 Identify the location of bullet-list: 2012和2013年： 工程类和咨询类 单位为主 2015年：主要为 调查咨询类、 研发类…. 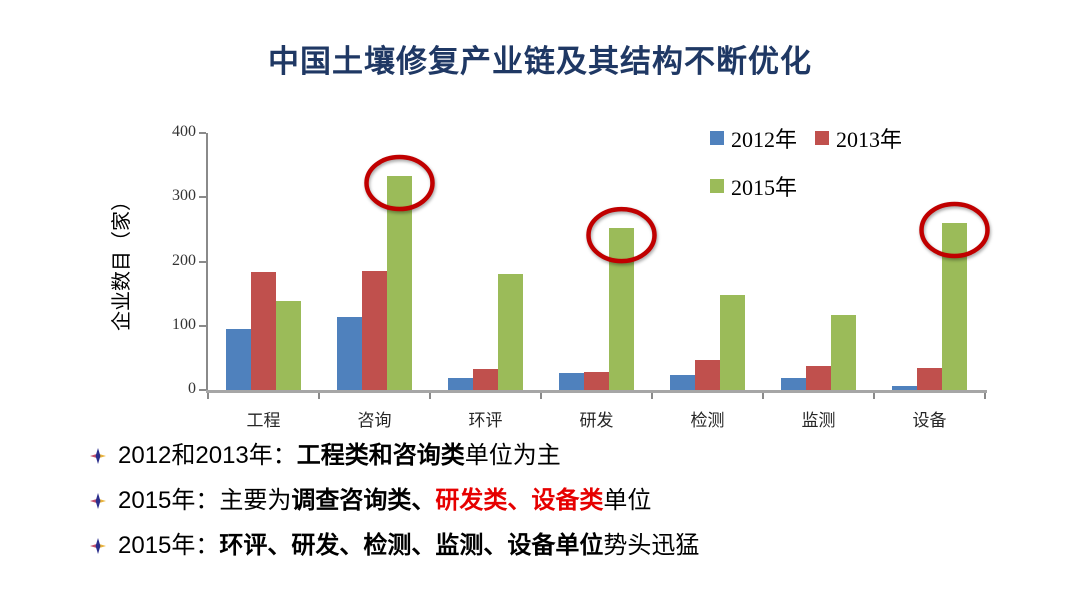
(394, 507).